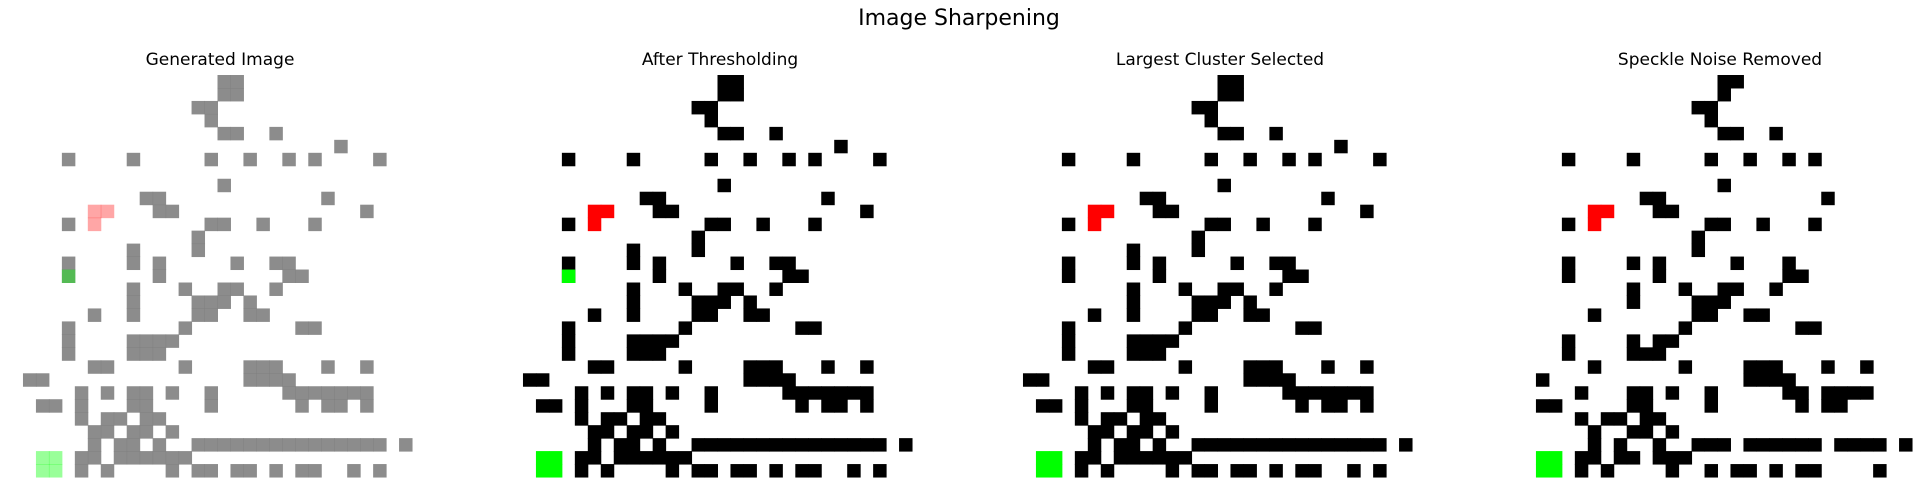 Image resolution: width=1918 pixels, height=495 pixels. What do you see at coordinates (1555, 471) in the screenshot?
I see `green-pixel` at bounding box center [1555, 471].